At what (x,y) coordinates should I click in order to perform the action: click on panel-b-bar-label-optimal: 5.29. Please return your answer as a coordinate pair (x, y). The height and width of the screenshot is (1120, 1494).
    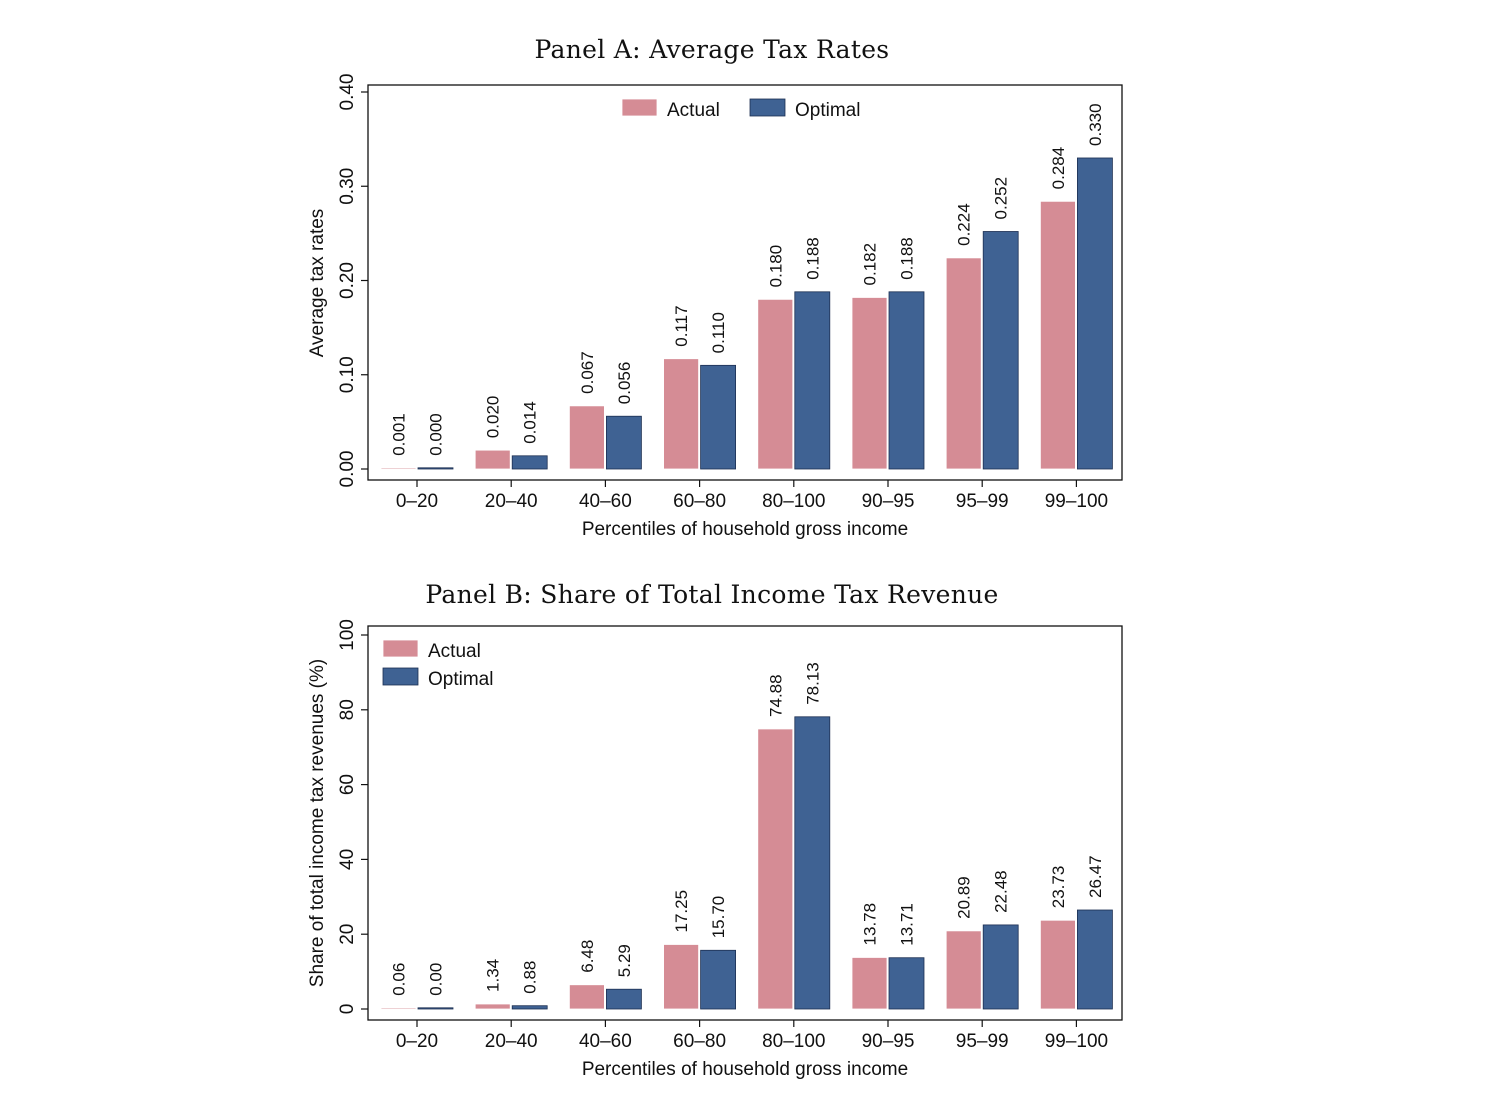
    Looking at the image, I should click on (624, 960).